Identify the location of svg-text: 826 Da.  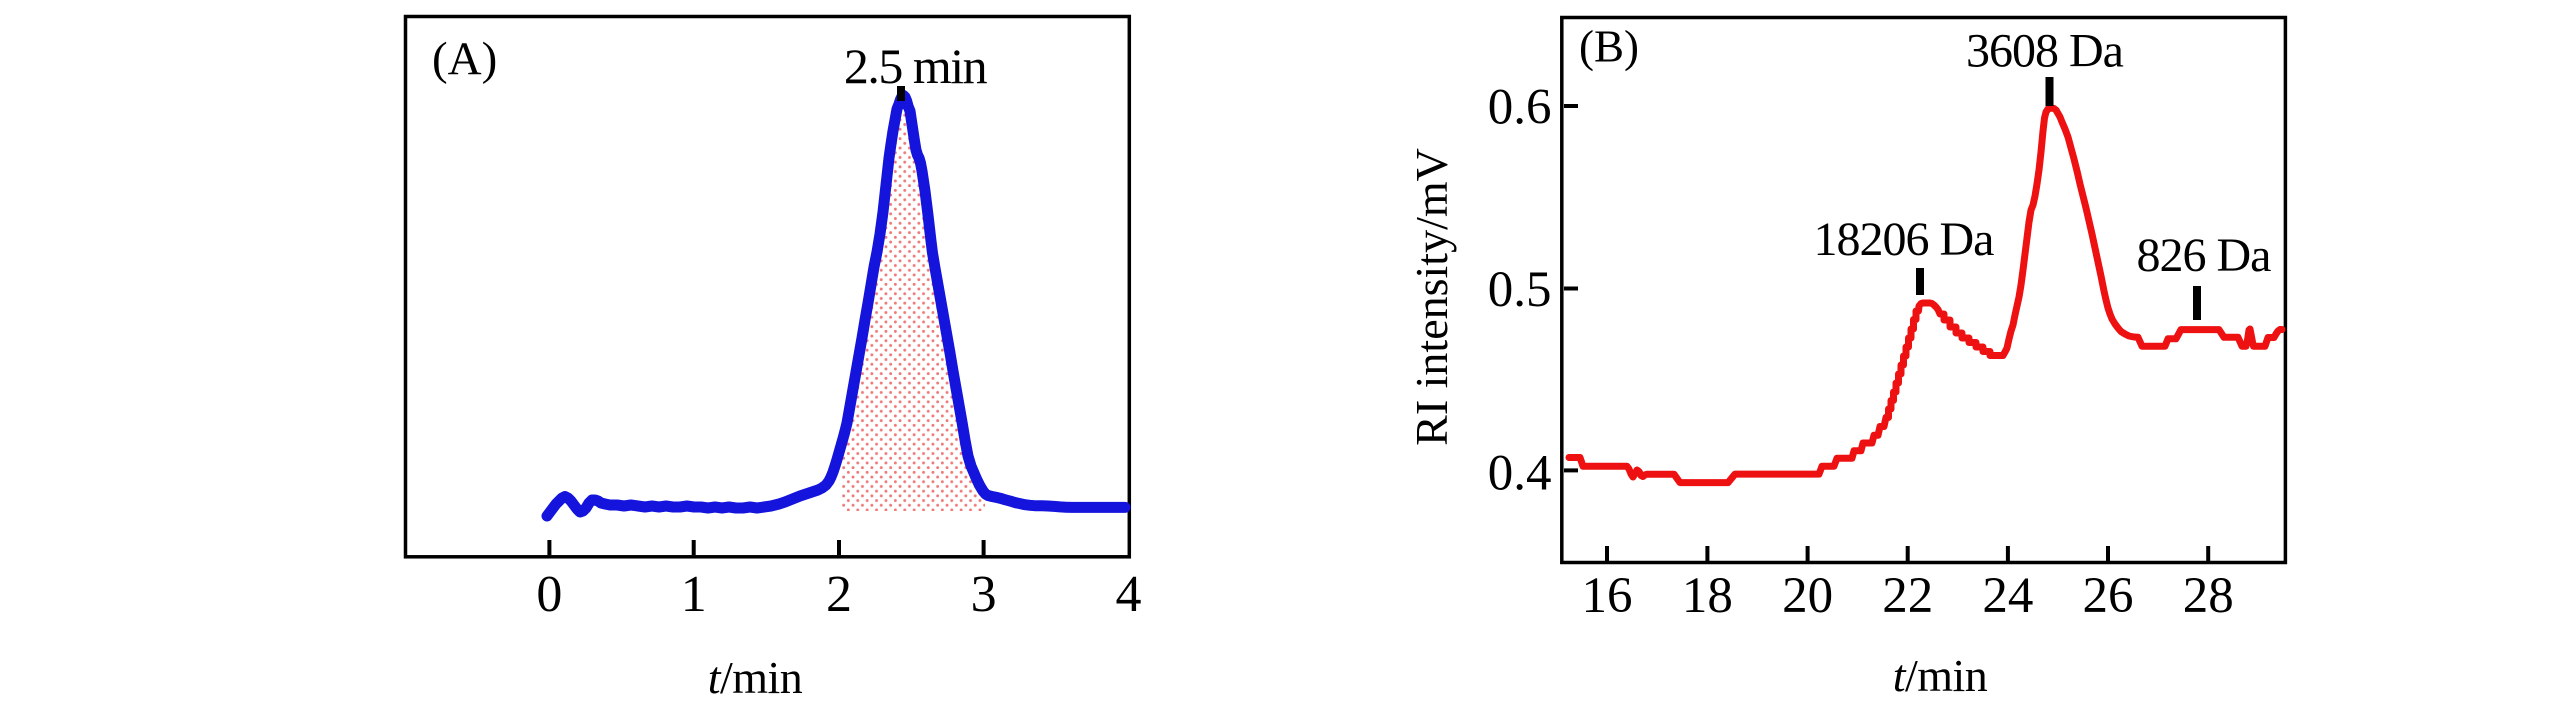
(2204, 255).